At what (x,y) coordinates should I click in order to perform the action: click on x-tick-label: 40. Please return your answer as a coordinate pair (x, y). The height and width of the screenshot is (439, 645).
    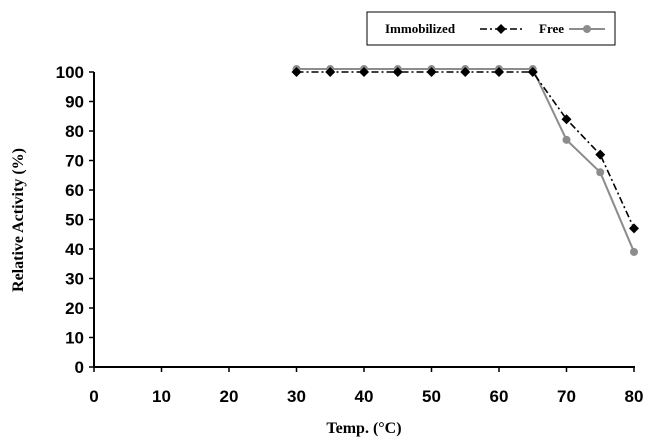
    Looking at the image, I should click on (364, 396).